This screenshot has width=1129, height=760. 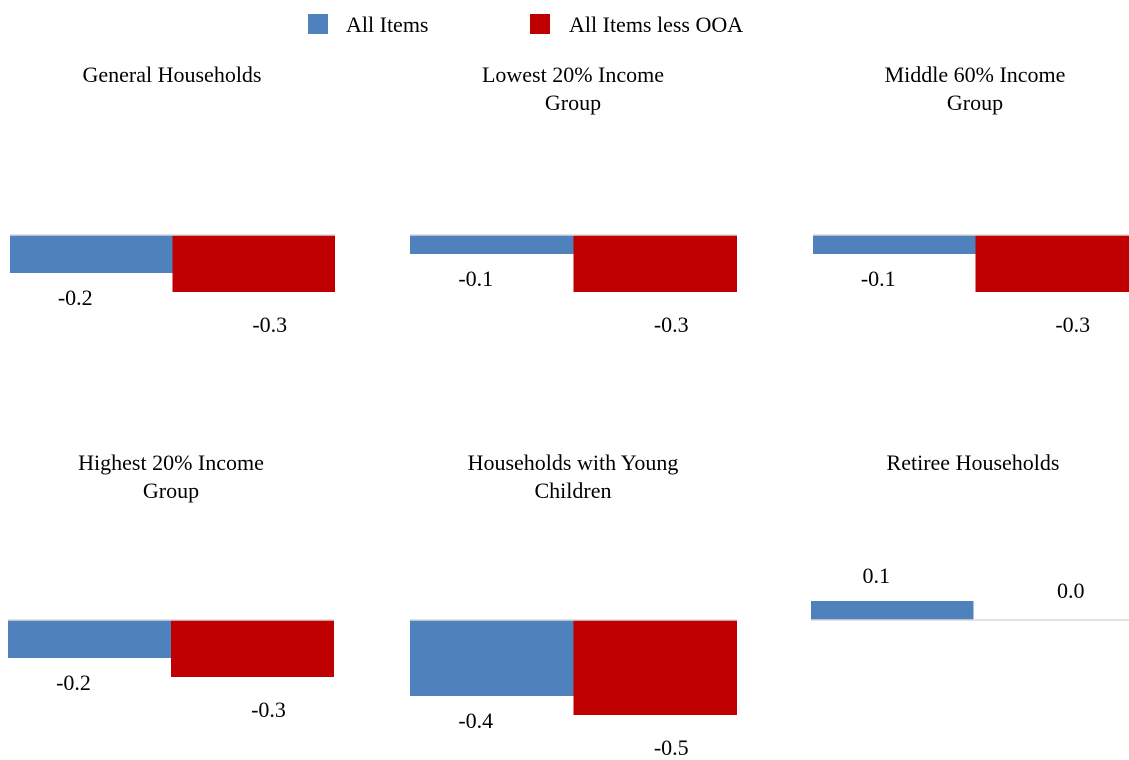 I want to click on chart-title: Retiree Households, so click(x=973, y=462).